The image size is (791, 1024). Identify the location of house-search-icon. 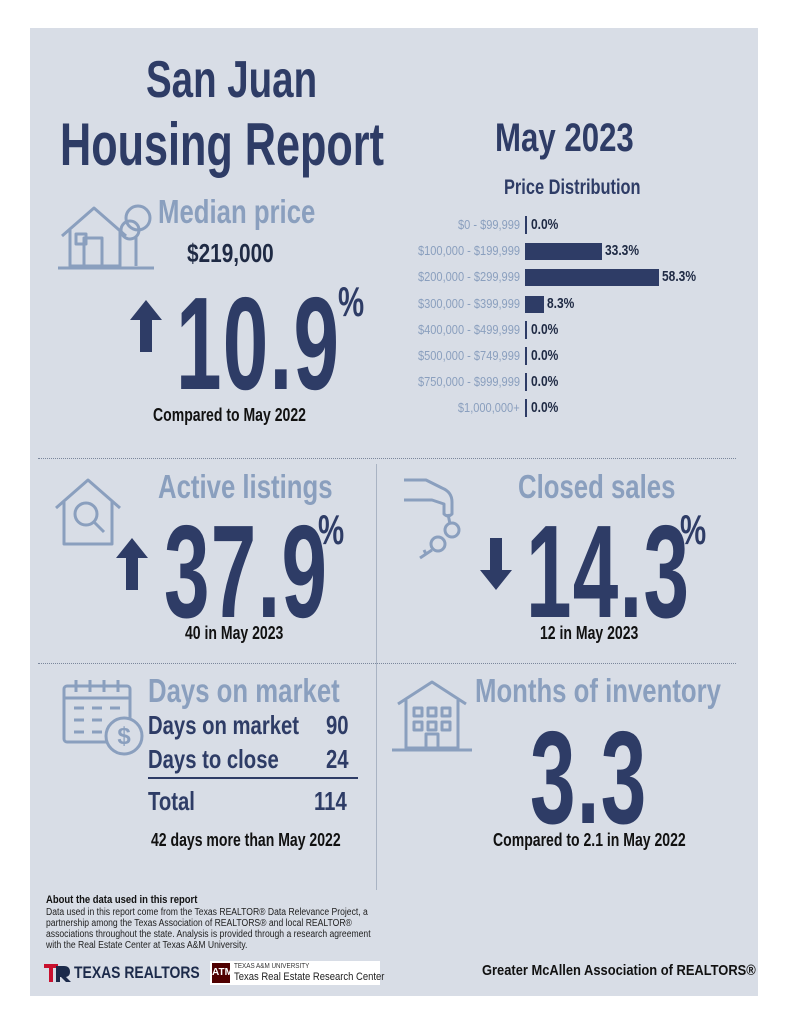
(88, 512).